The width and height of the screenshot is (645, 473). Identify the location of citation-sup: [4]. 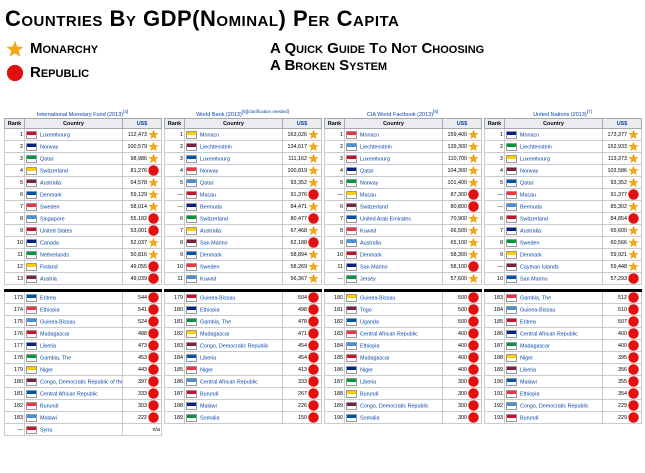
(126, 111).